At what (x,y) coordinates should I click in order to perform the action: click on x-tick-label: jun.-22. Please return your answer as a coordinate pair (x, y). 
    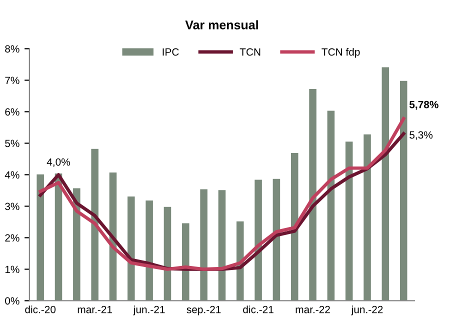
    Looking at the image, I should click on (367, 311).